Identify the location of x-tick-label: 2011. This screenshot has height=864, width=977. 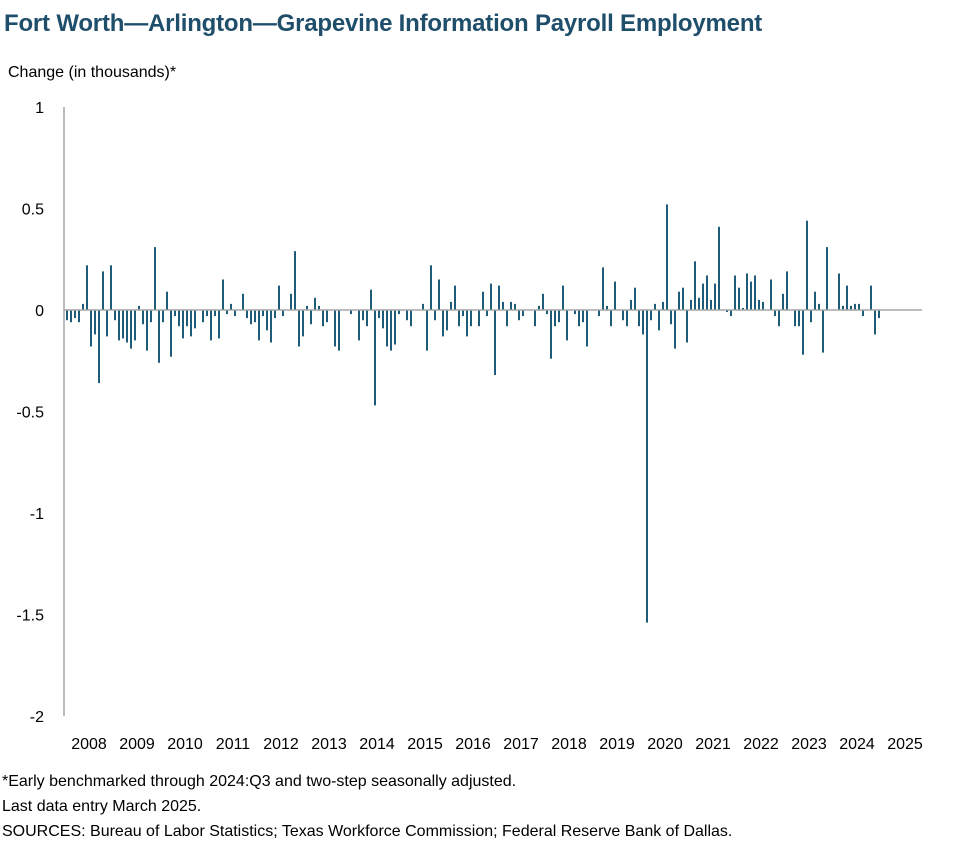
(233, 744).